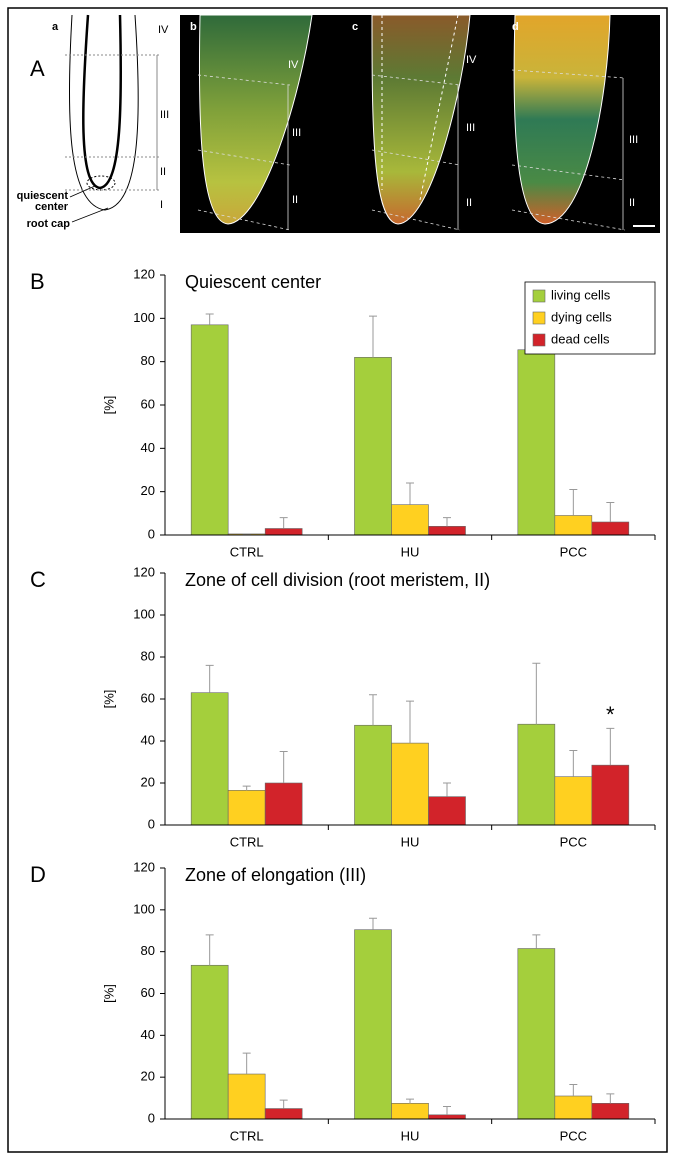 This screenshot has height=1160, width=675. I want to click on panel-label: A, so click(37, 68).